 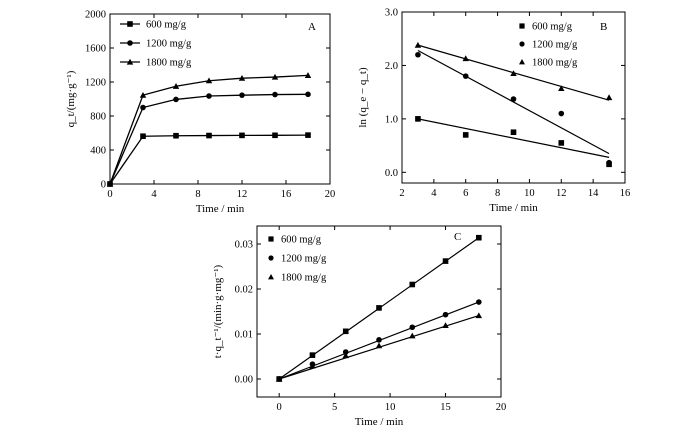 I want to click on x-tick-label: 2, so click(x=401, y=193).